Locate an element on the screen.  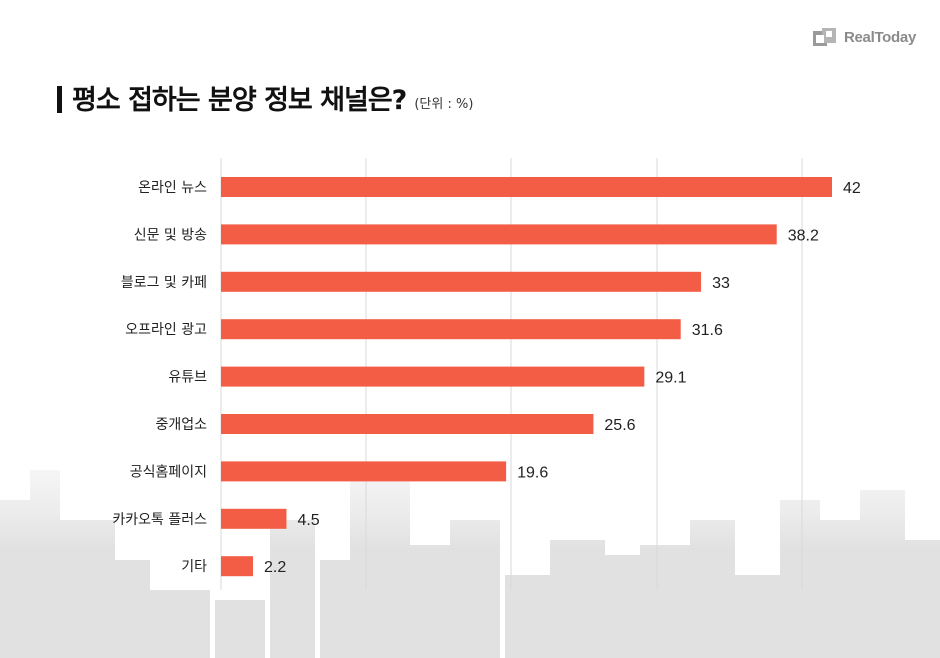
page-title: 평소 접하는 분양 정보 채널은? is located at coordinates (239, 100).